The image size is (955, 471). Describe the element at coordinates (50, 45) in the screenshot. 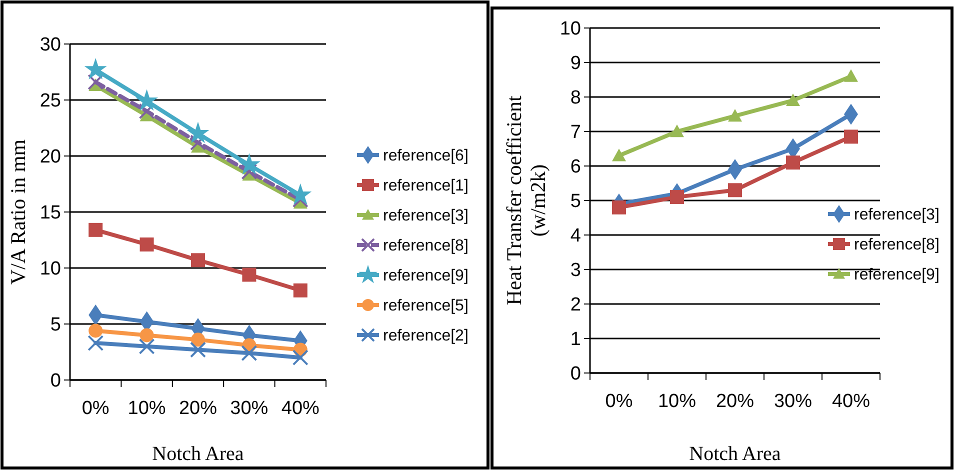

I see `y-tick-label: 30` at that location.